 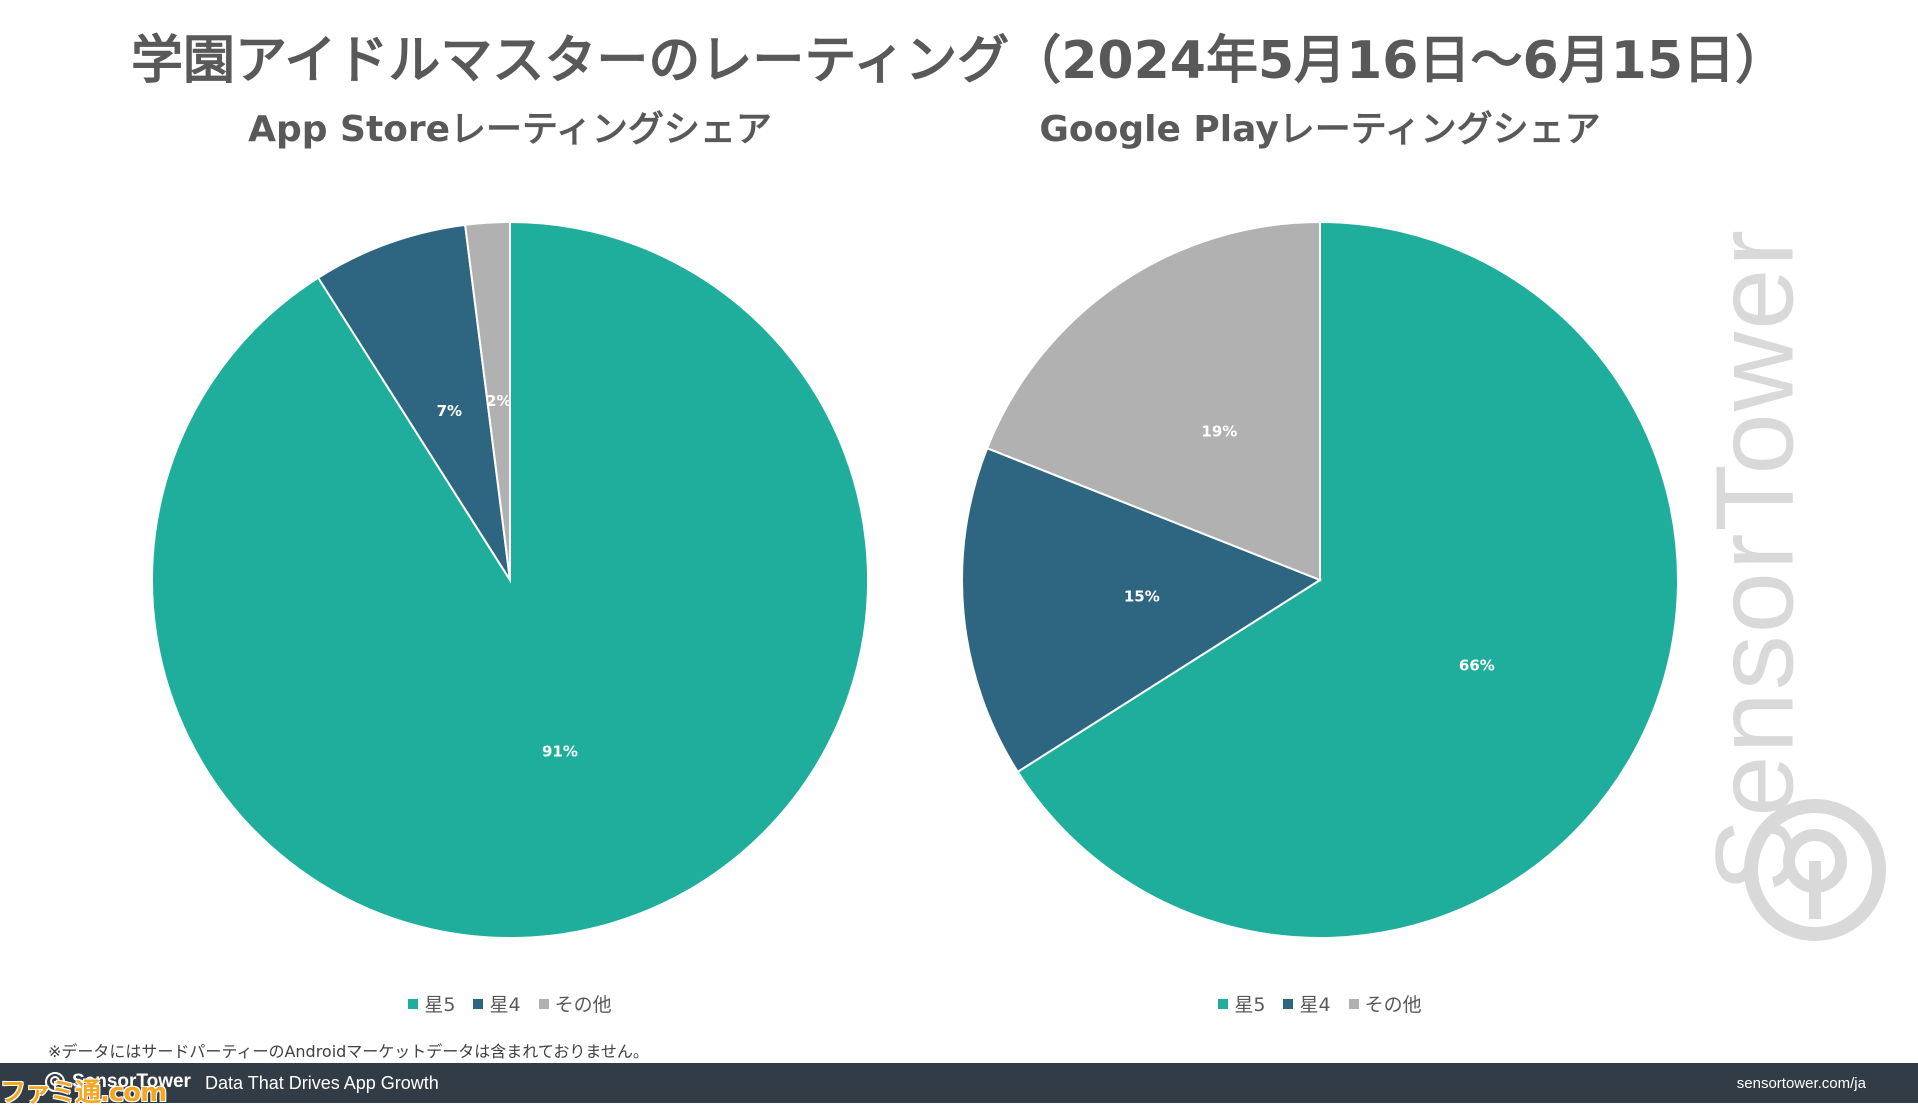 I want to click on data-label-星5: 66%, so click(x=1477, y=666).